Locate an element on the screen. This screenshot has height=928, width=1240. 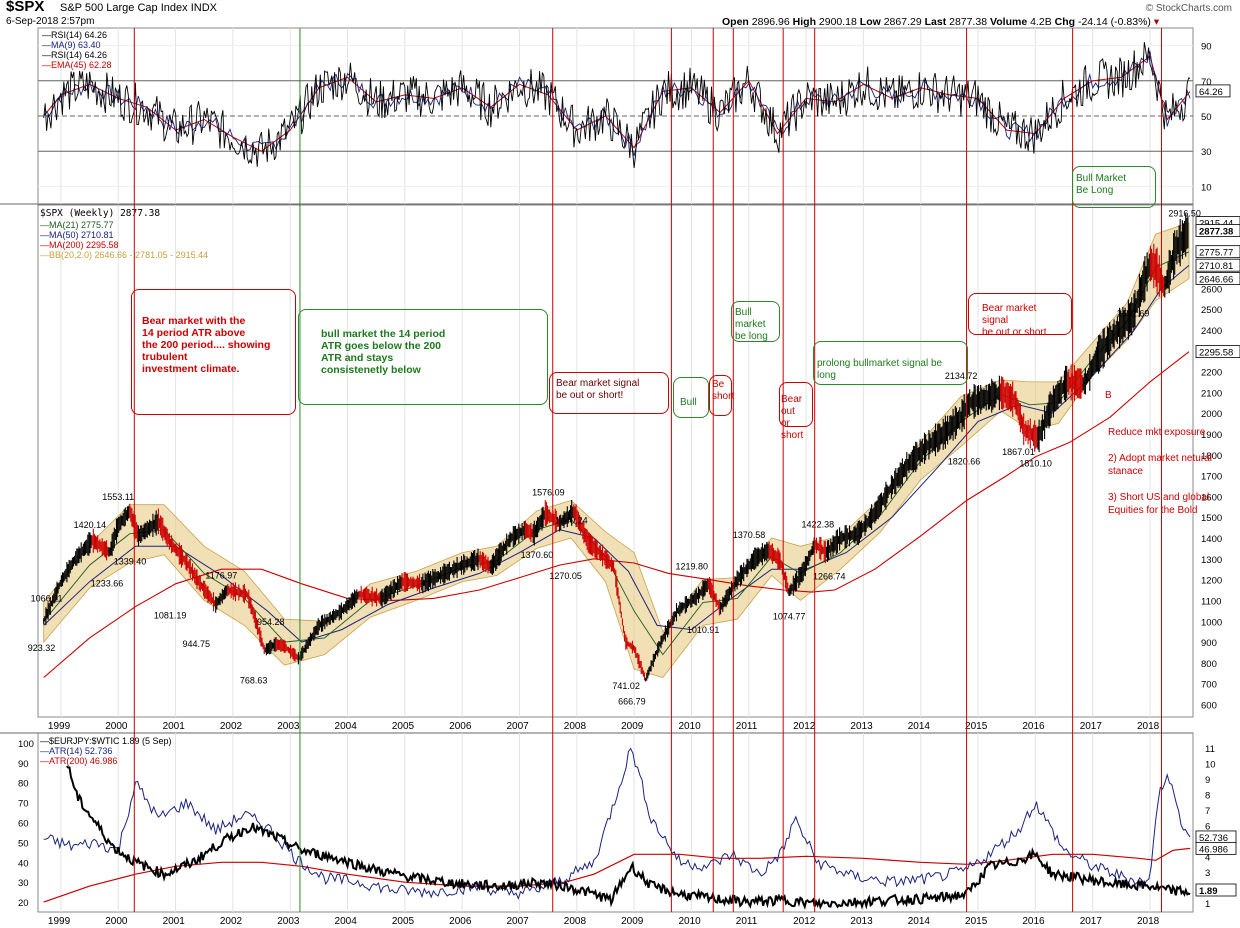
ratio-y-tick-label: 1 is located at coordinates (1207, 904).